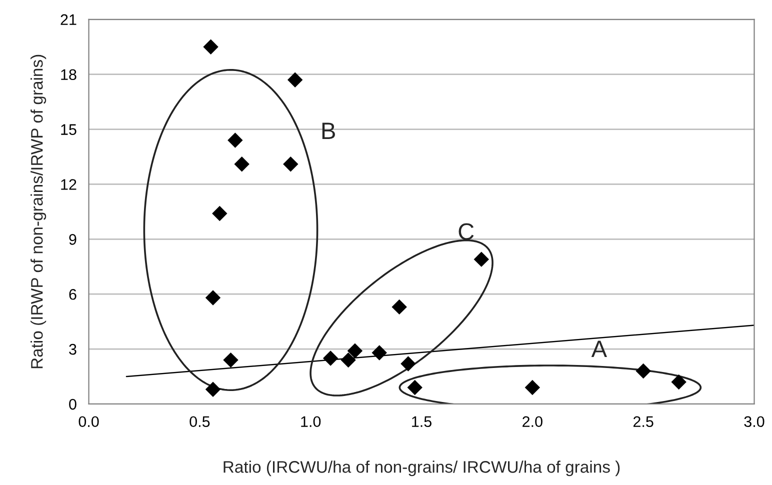  What do you see at coordinates (754, 422) in the screenshot?
I see `x-tick-label: 3.0` at bounding box center [754, 422].